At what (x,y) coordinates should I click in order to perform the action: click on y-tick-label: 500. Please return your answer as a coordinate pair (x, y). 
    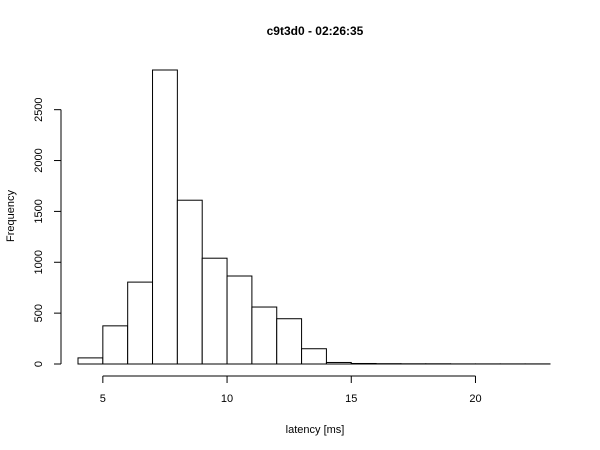
    Looking at the image, I should click on (39, 313).